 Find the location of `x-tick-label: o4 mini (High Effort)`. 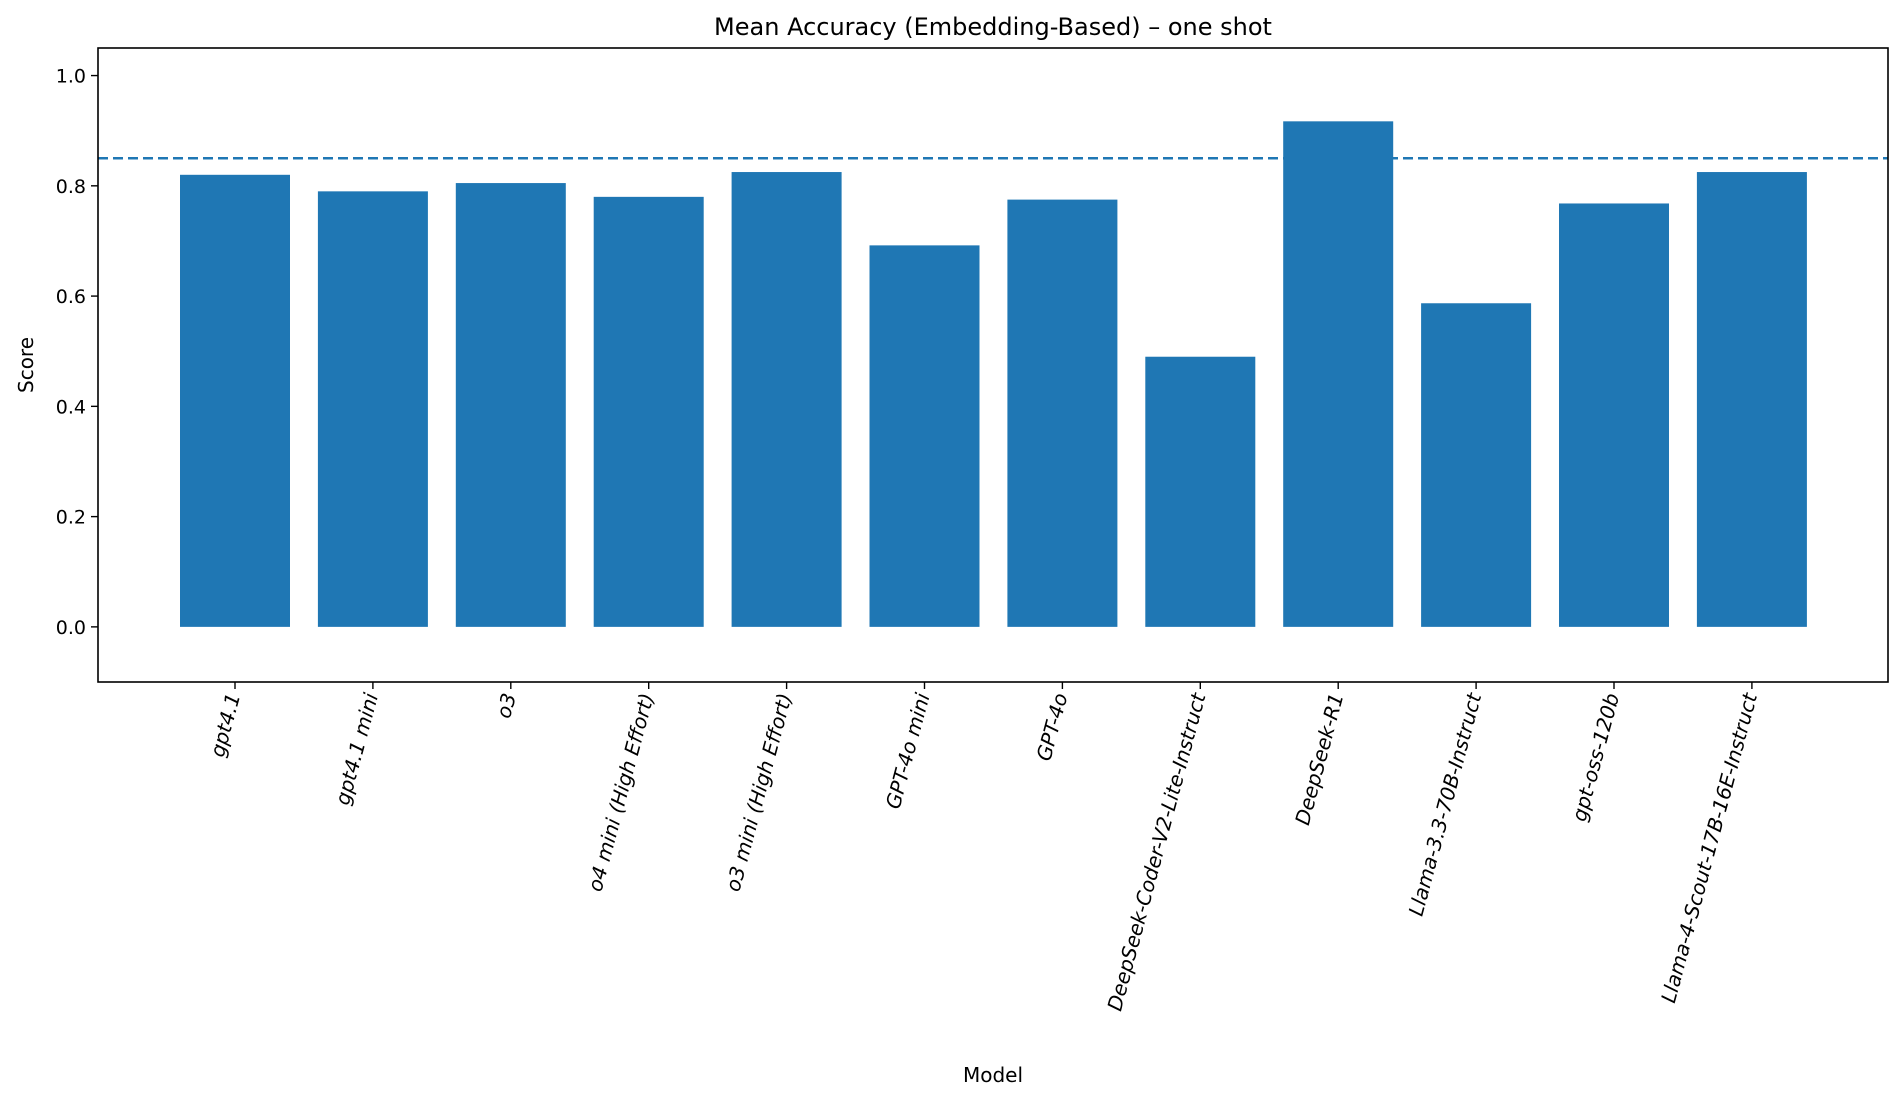

x-tick-label: o4 mini (High Effort) is located at coordinates (621, 793).